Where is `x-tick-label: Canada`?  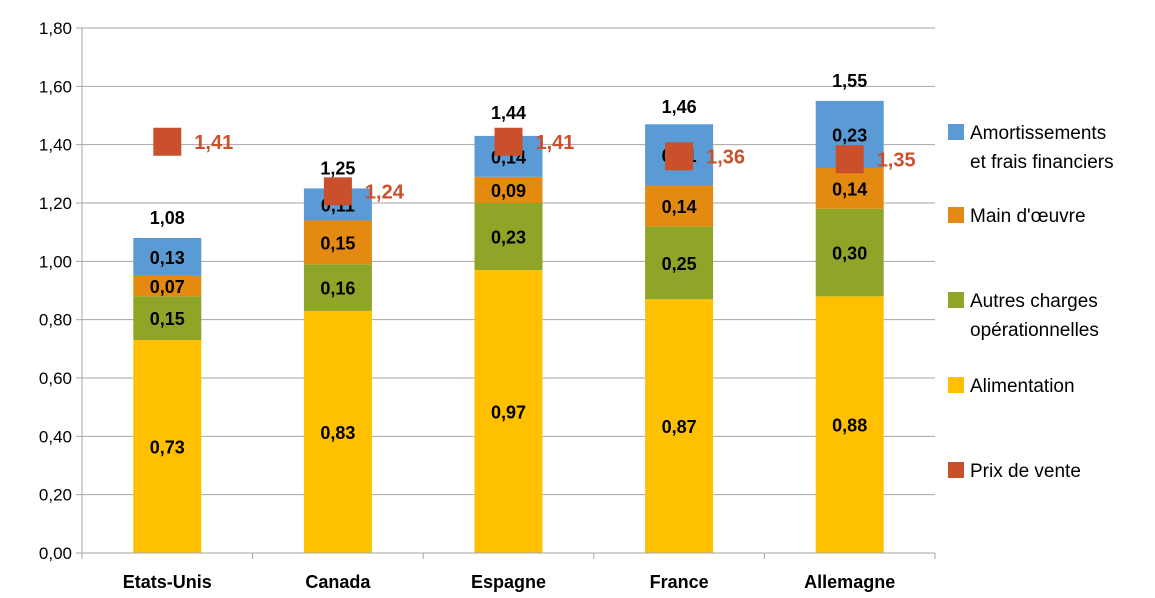 x-tick-label: Canada is located at coordinates (338, 582).